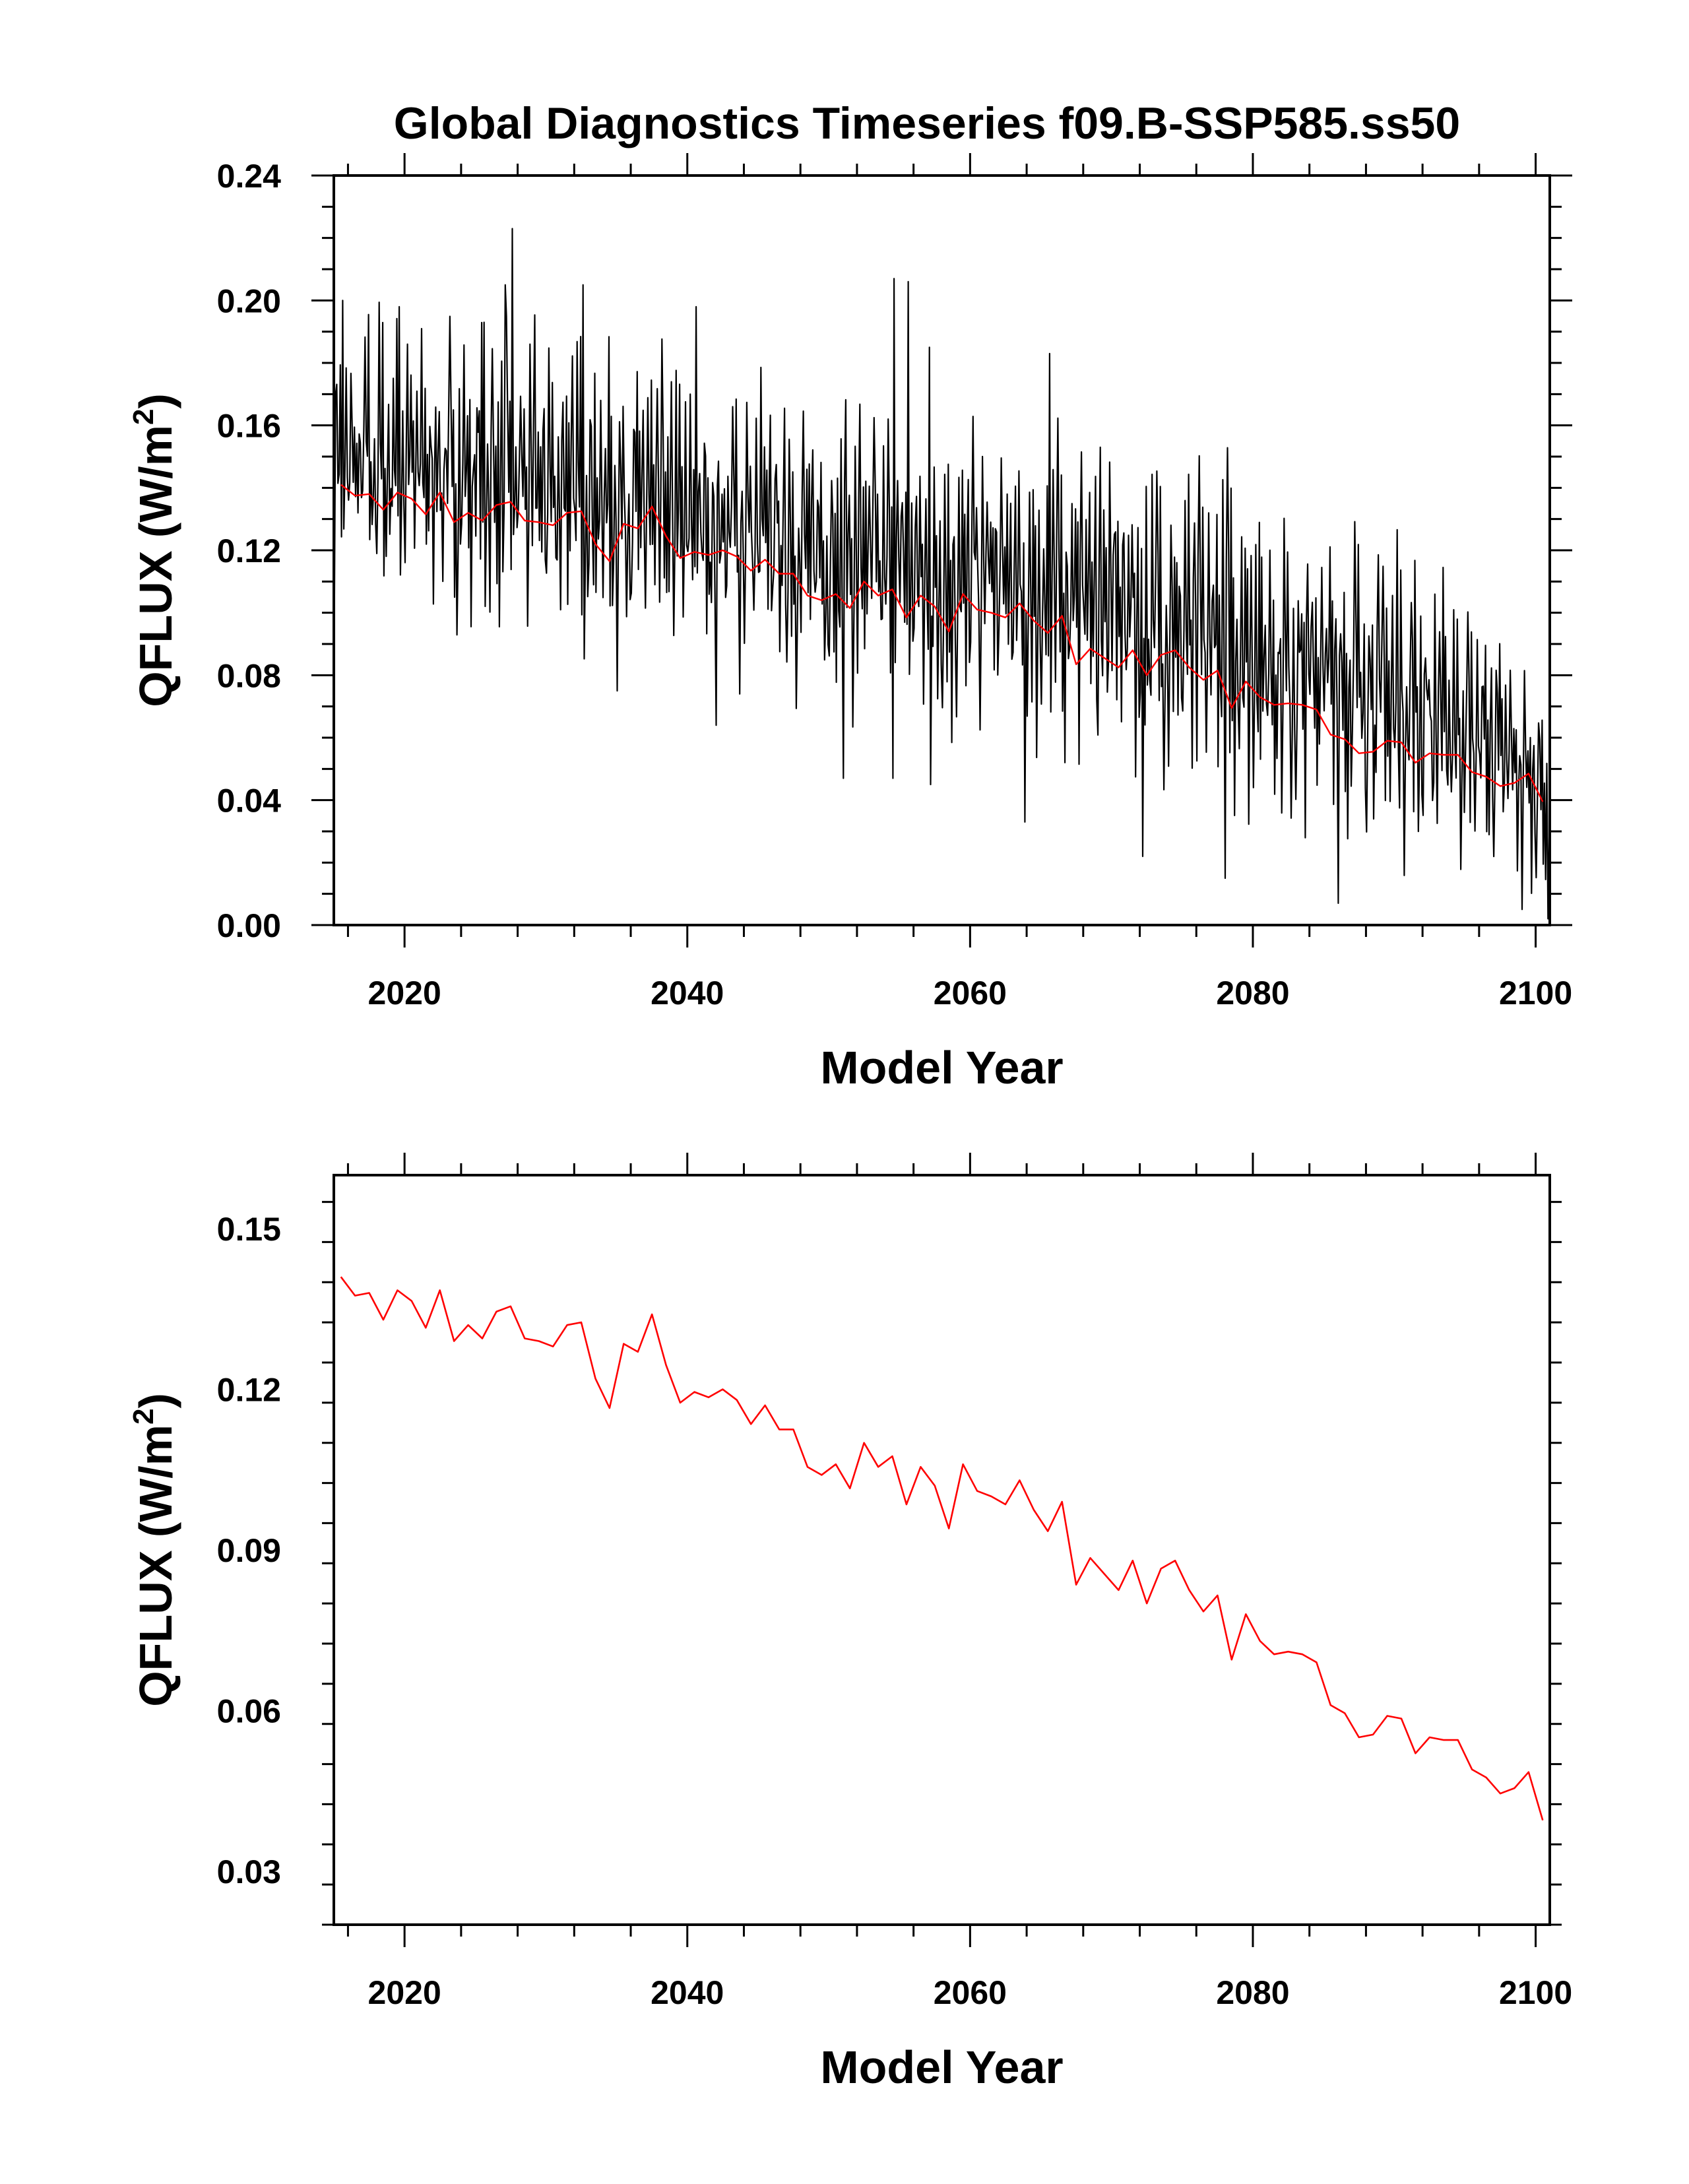 This screenshot has width=1689, height=2184. I want to click on bottom-x-tick-label-2060: 2060, so click(971, 1992).